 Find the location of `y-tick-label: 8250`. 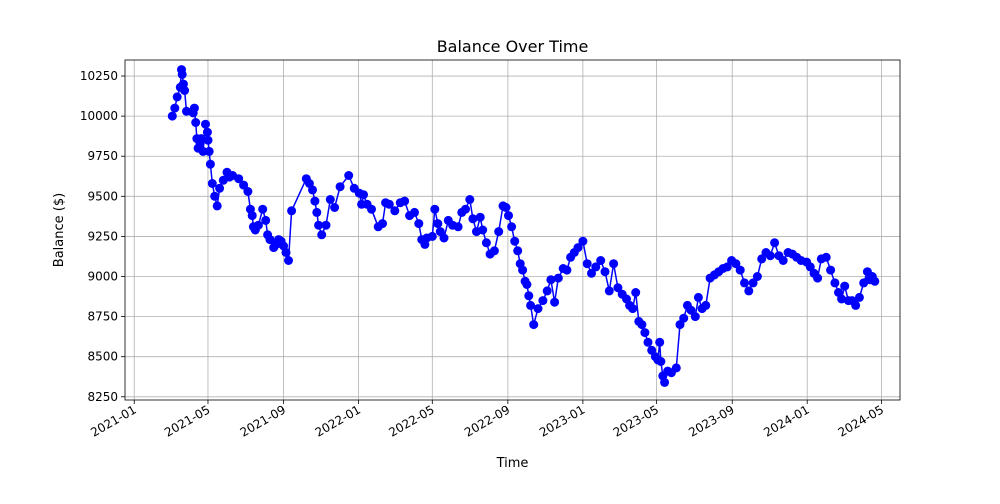

y-tick-label: 8250 is located at coordinates (102, 397).